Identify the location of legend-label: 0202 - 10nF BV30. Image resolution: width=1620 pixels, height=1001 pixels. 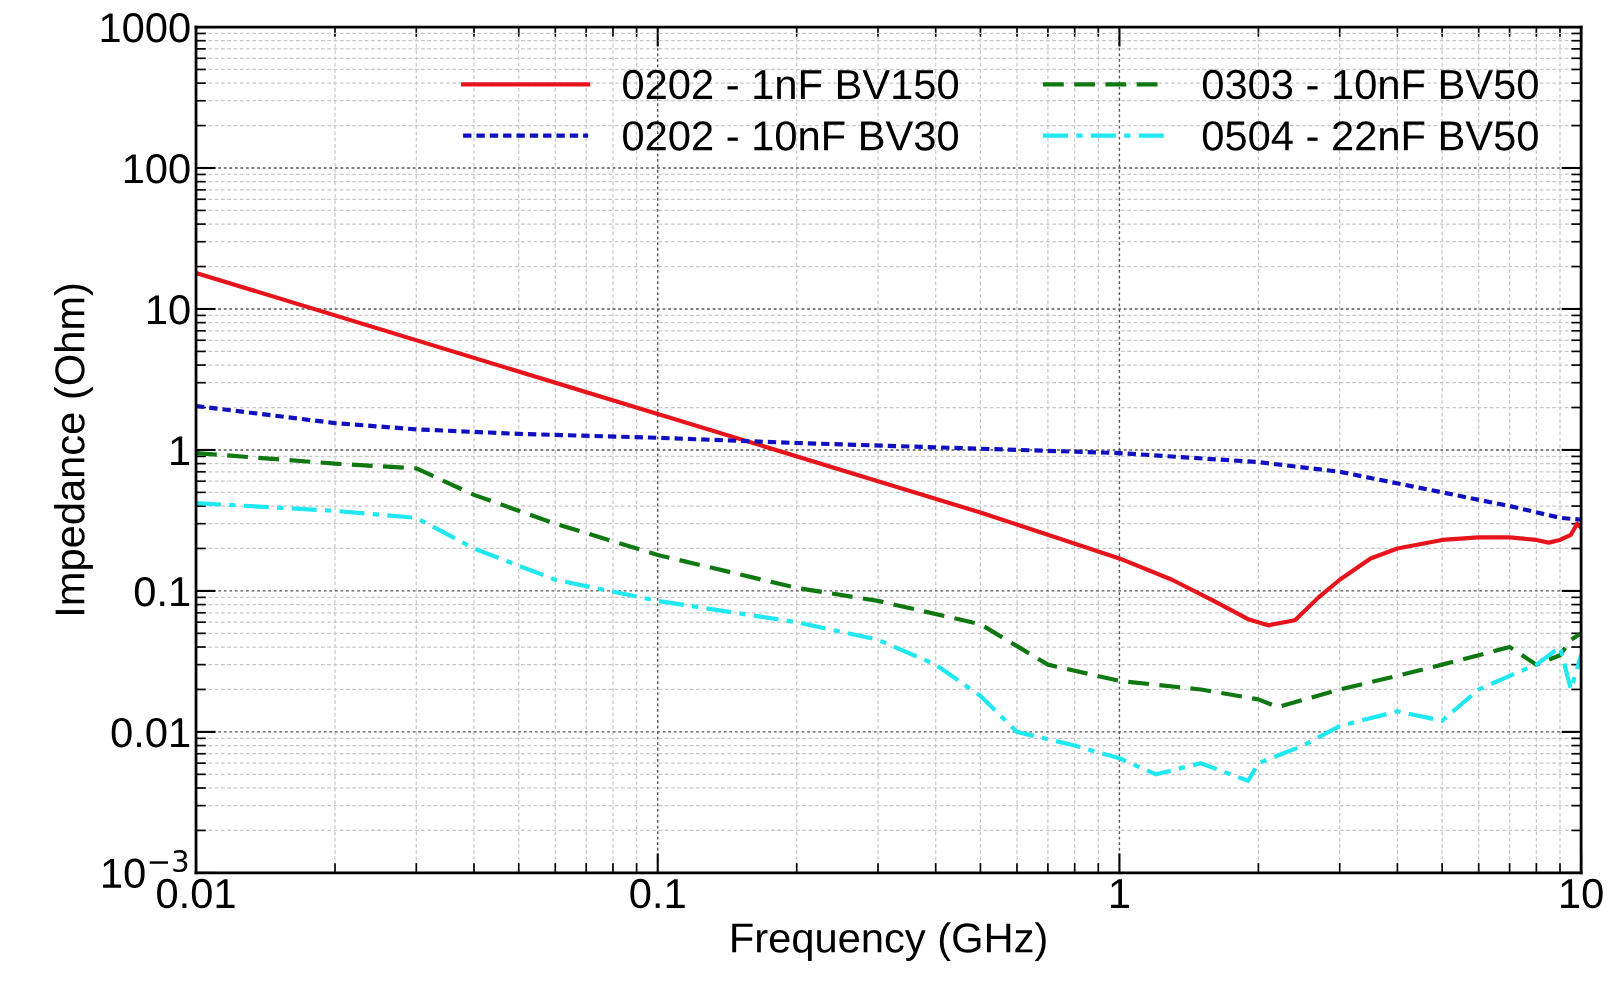
(791, 136).